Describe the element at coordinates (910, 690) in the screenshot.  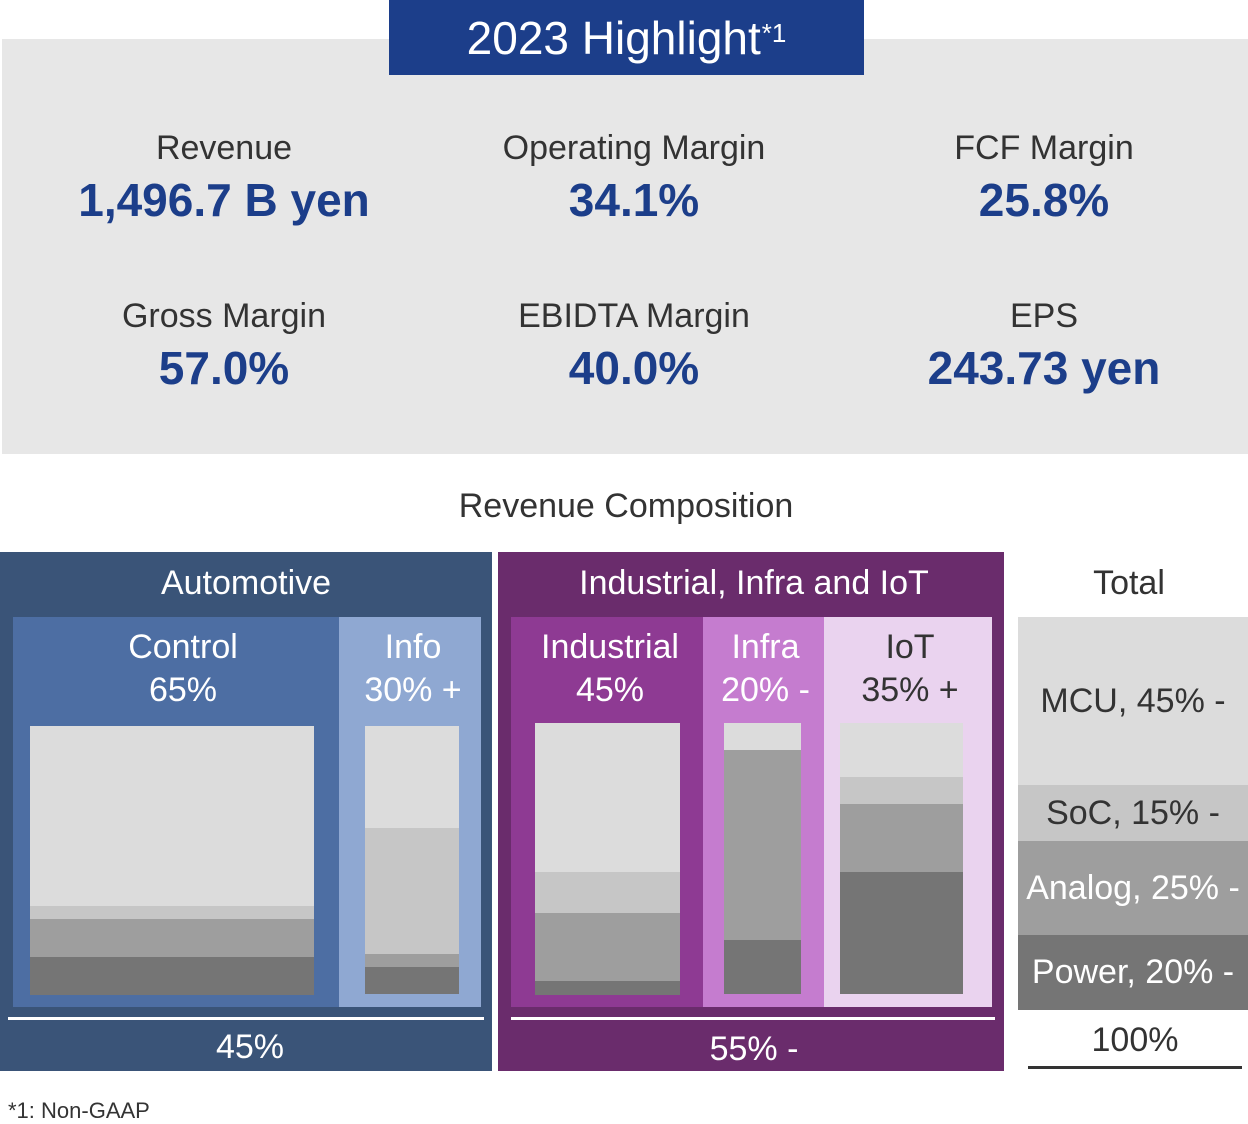
I see `sub-iot-share: 35% +` at that location.